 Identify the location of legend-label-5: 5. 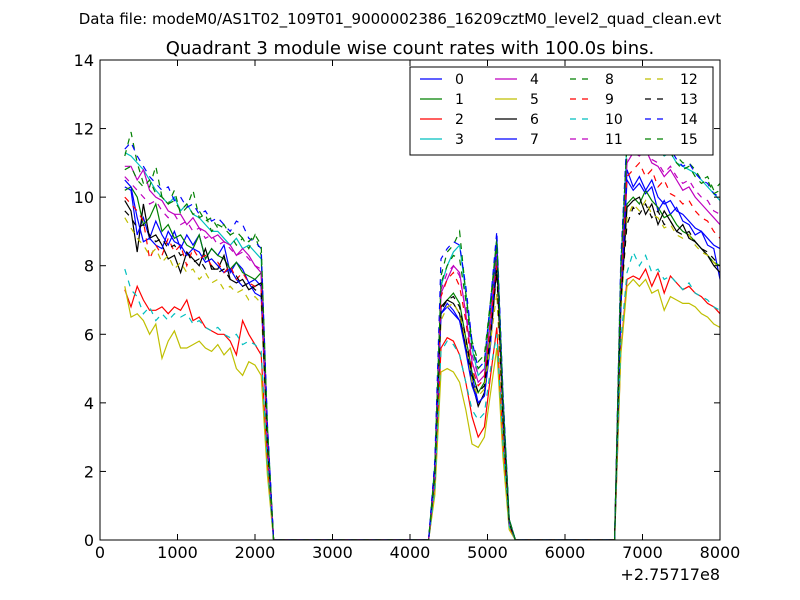
(534, 100).